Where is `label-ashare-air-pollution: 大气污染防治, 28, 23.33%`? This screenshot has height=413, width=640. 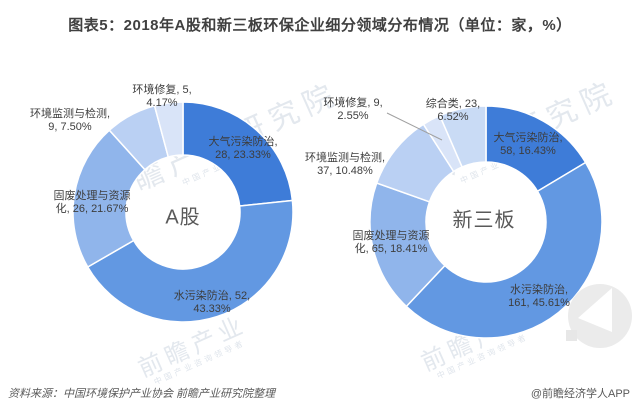
label-ashare-air-pollution: 大气污染防治, 28, 23.33% is located at coordinates (243, 148).